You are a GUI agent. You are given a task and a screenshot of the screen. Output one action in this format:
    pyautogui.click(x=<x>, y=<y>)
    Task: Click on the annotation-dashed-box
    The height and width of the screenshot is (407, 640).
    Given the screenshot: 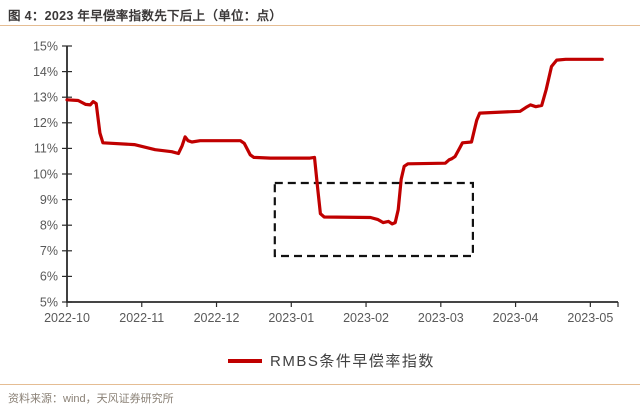 What is the action you would take?
    pyautogui.click(x=373, y=219)
    